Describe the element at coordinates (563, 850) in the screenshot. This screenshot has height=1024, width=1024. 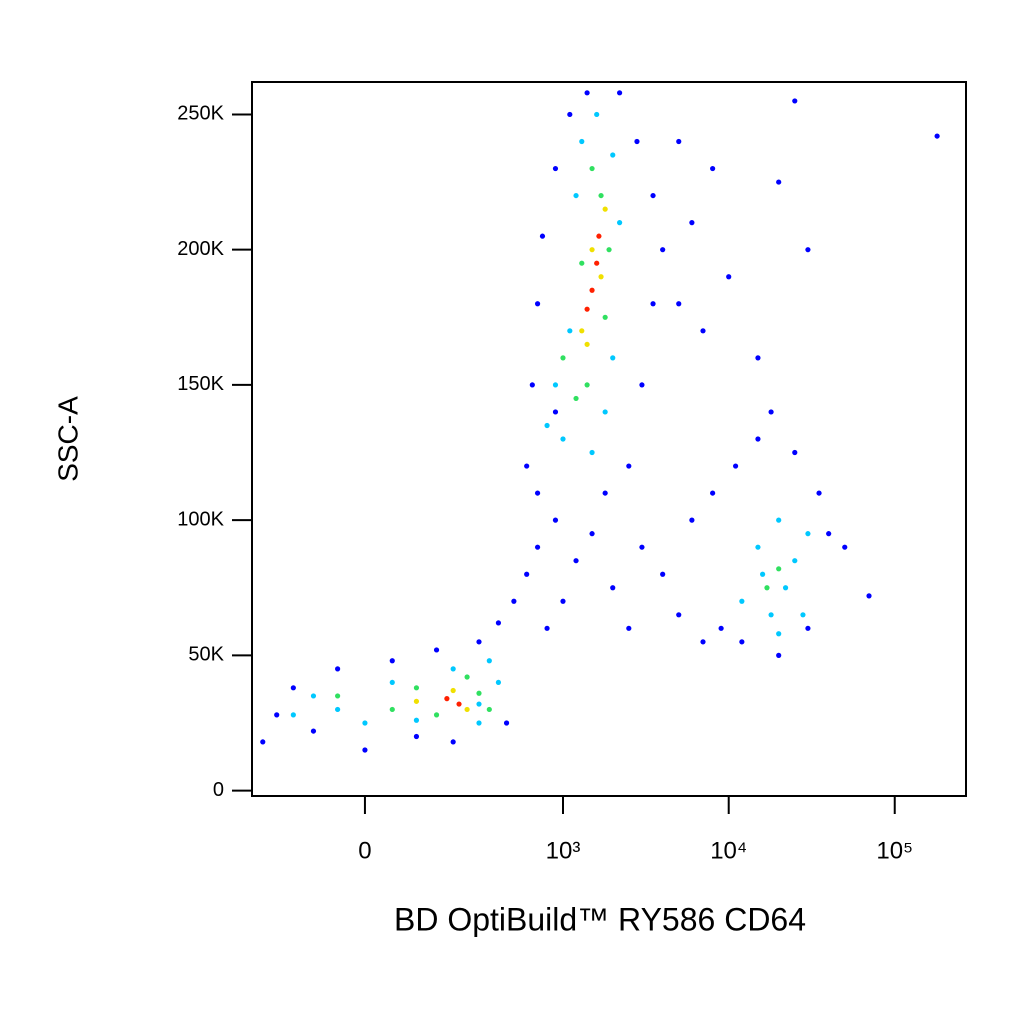
I see `x-tick-label: 10³` at that location.